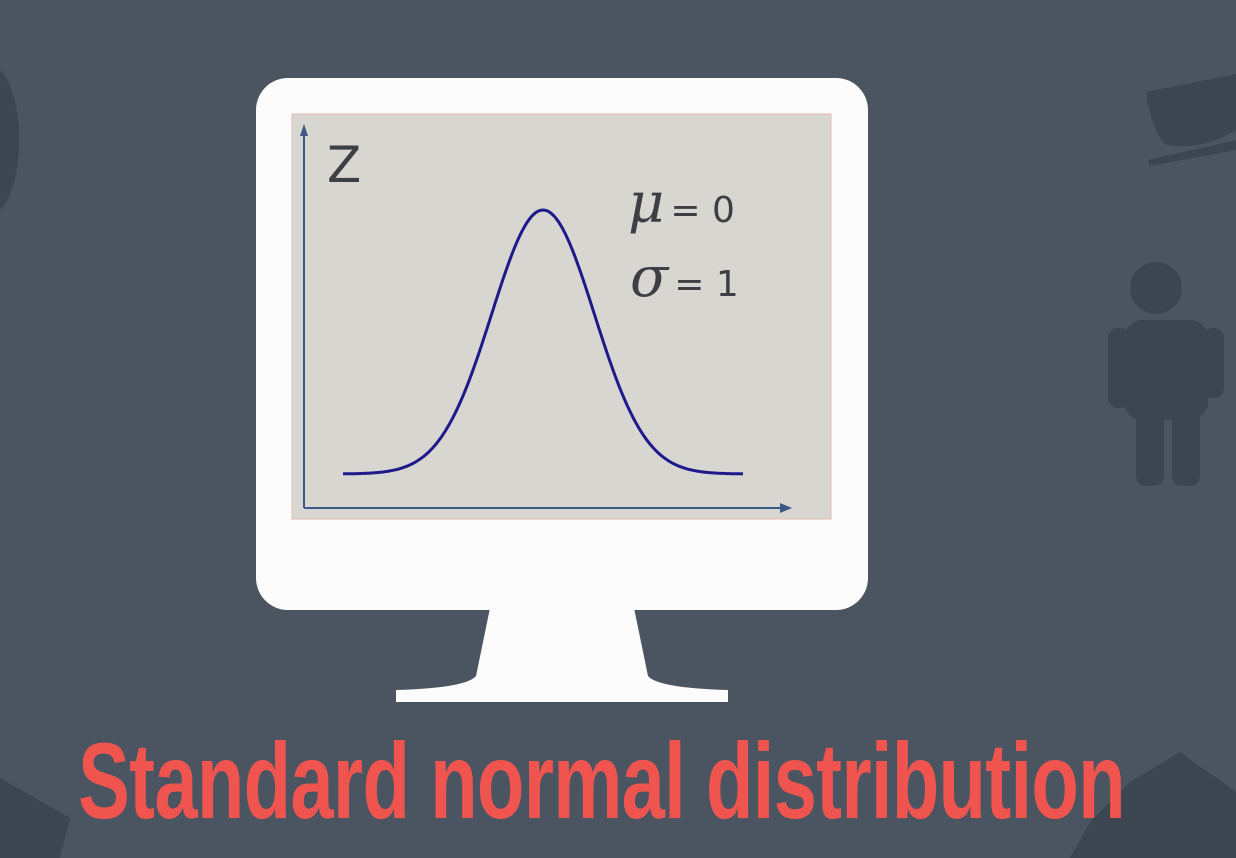 This screenshot has width=1236, height=858. I want to click on y-axis-arrow, so click(304, 130).